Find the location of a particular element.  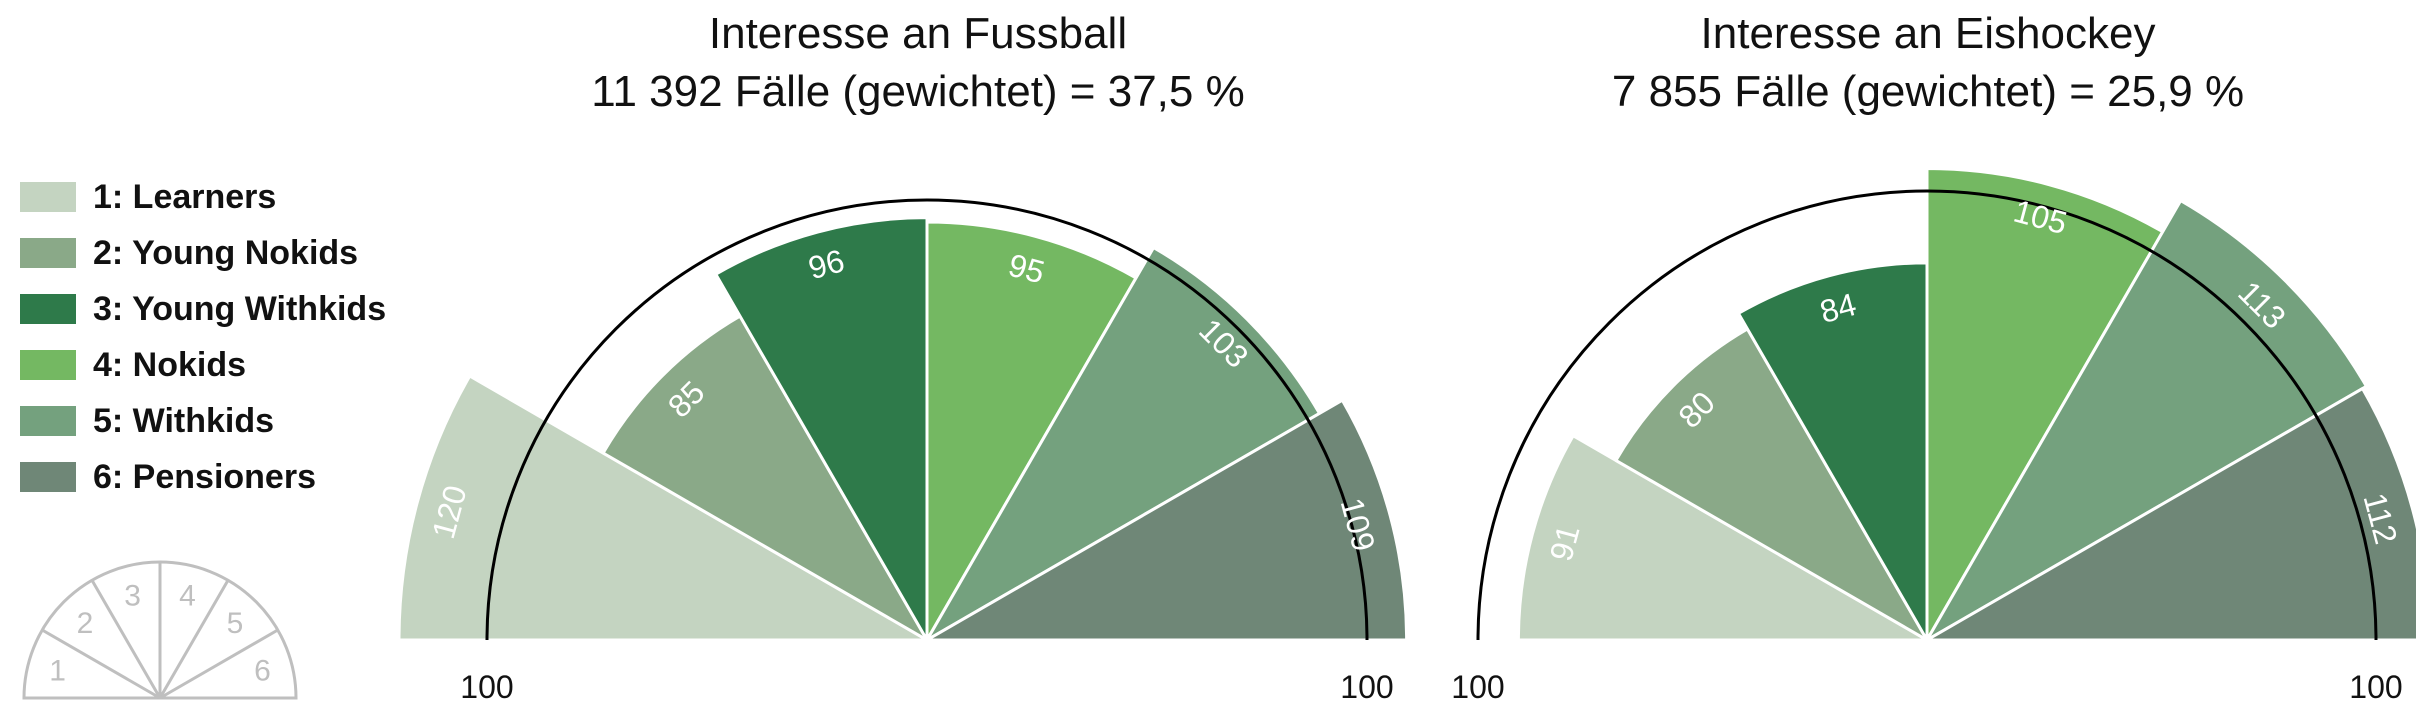

legend-item: 5: Withkids is located at coordinates (147, 421).